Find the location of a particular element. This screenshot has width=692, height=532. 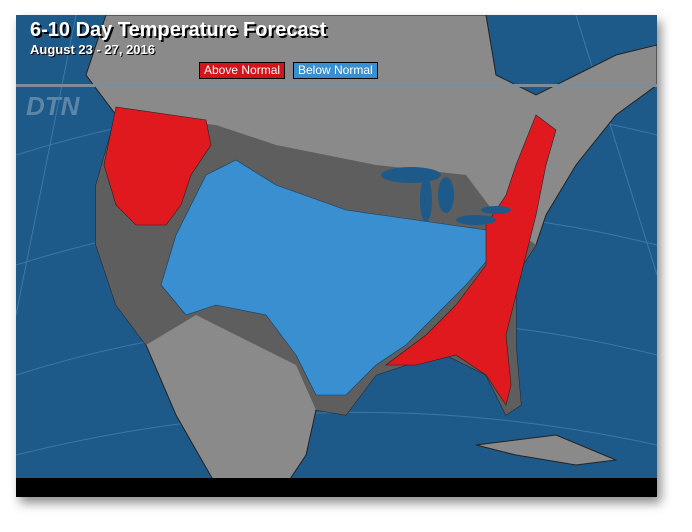

dtn-logo: DTN is located at coordinates (53, 106).